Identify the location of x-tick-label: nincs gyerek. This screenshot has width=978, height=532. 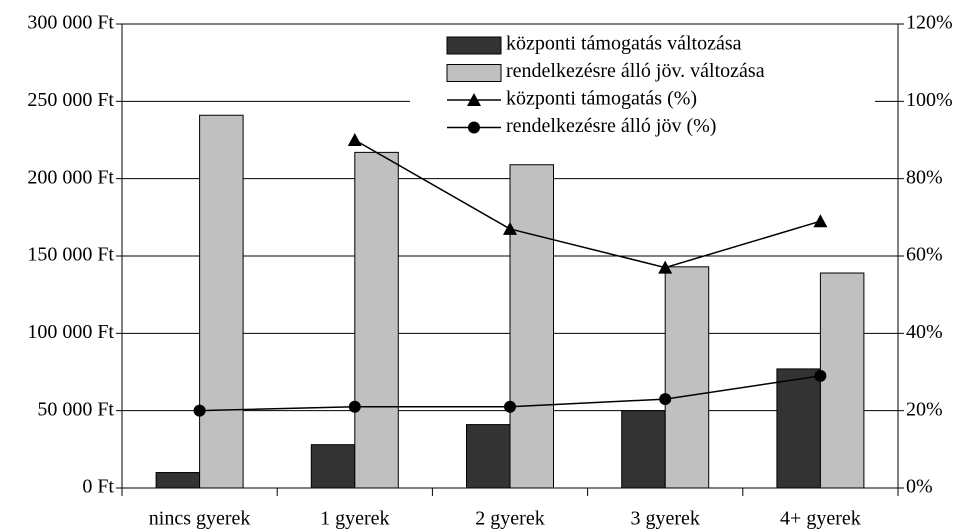
(200, 519).